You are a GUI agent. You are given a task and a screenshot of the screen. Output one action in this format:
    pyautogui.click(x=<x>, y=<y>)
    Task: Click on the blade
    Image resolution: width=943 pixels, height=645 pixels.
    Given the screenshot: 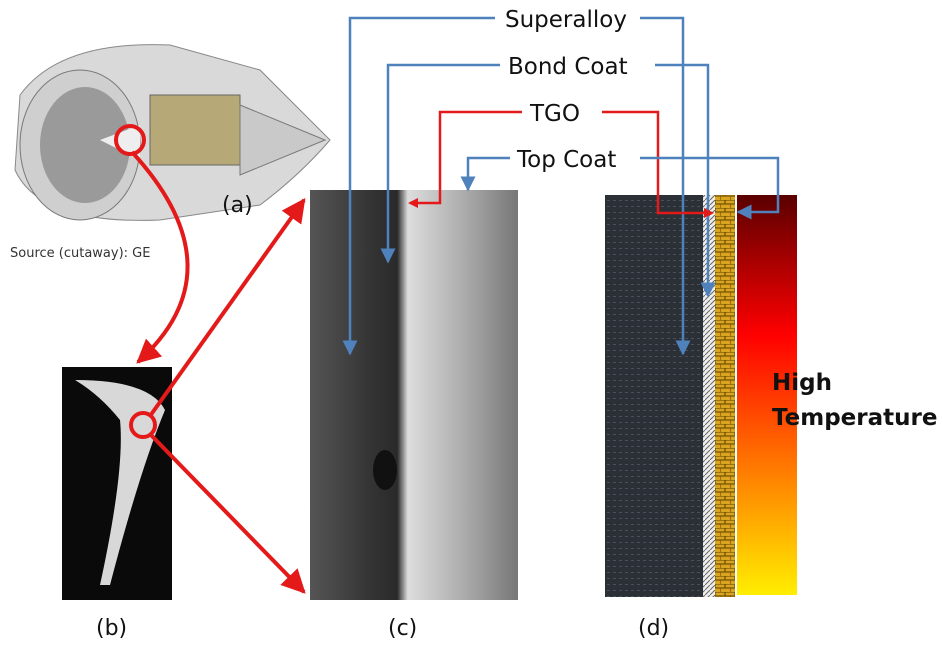 What is the action you would take?
    pyautogui.click(x=120, y=482)
    